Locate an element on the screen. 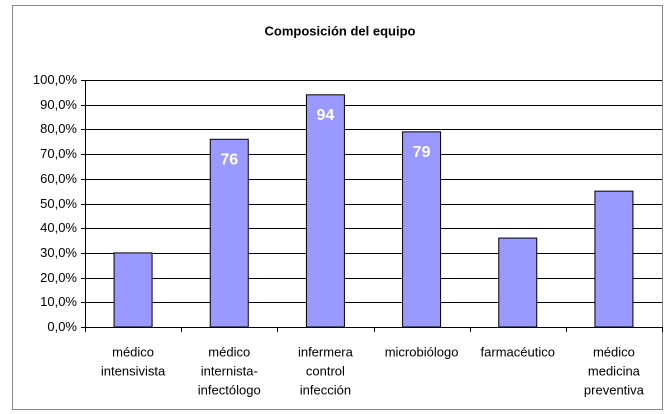 The image size is (665, 414). x-tick-label: infermera is located at coordinates (326, 351).